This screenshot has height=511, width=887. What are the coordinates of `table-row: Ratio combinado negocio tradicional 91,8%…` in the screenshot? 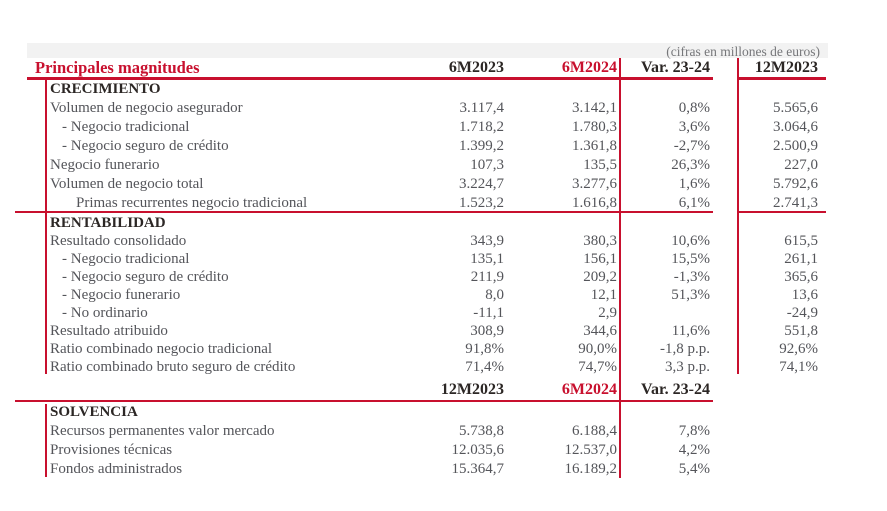 It's located at (443, 349).